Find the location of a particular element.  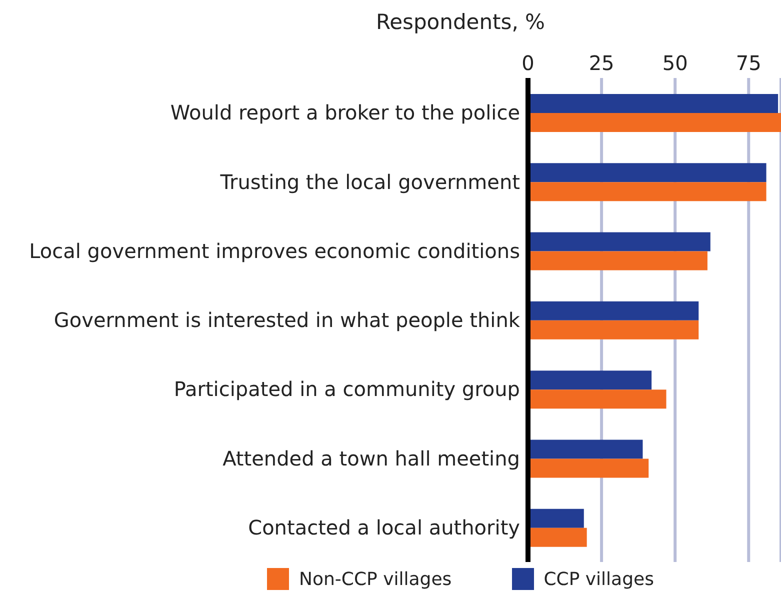

y-tick-label: Local government improves economic conditions is located at coordinates (274, 250).